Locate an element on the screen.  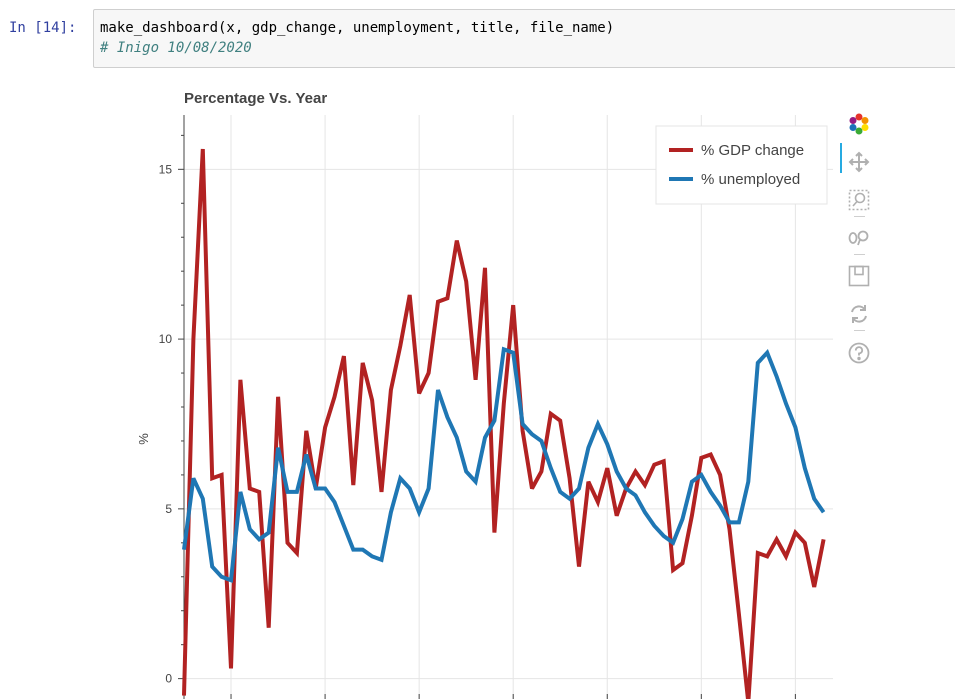
y-tick-label: 0 is located at coordinates (168, 679).